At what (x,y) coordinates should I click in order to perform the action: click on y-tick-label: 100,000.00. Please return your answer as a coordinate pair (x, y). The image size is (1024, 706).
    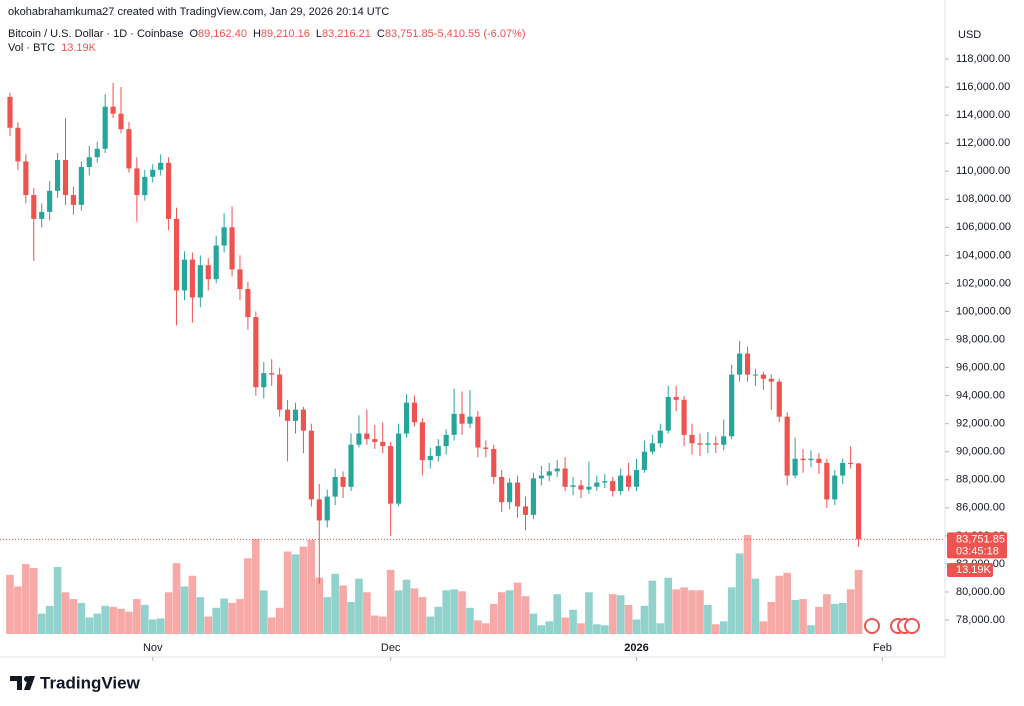
    Looking at the image, I should click on (983, 311).